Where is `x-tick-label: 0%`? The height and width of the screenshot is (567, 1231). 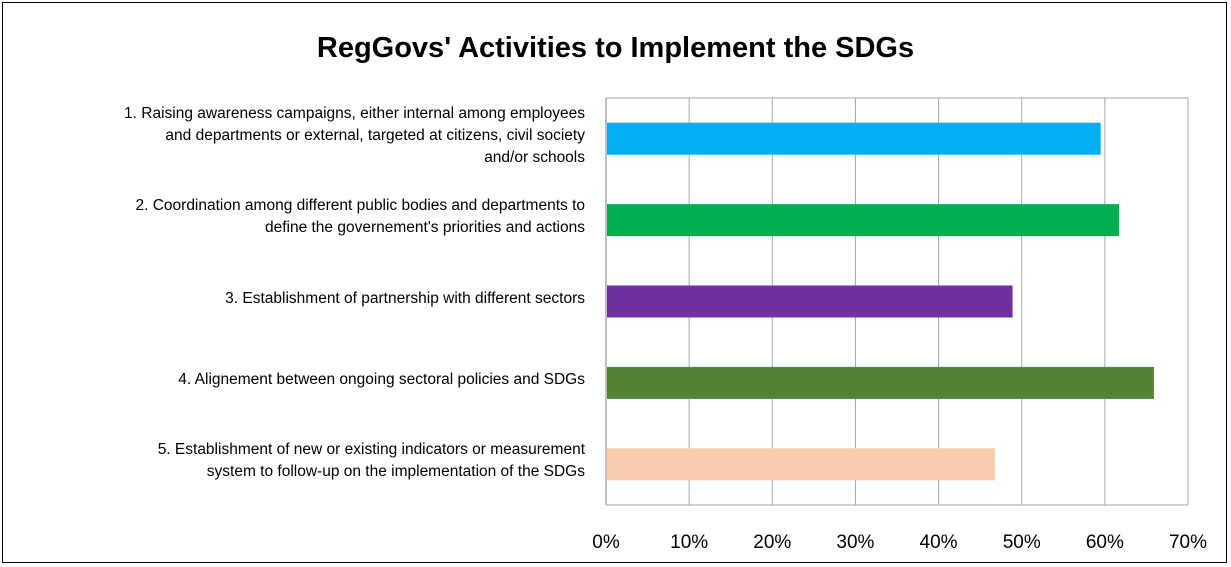
x-tick-label: 0% is located at coordinates (606, 542).